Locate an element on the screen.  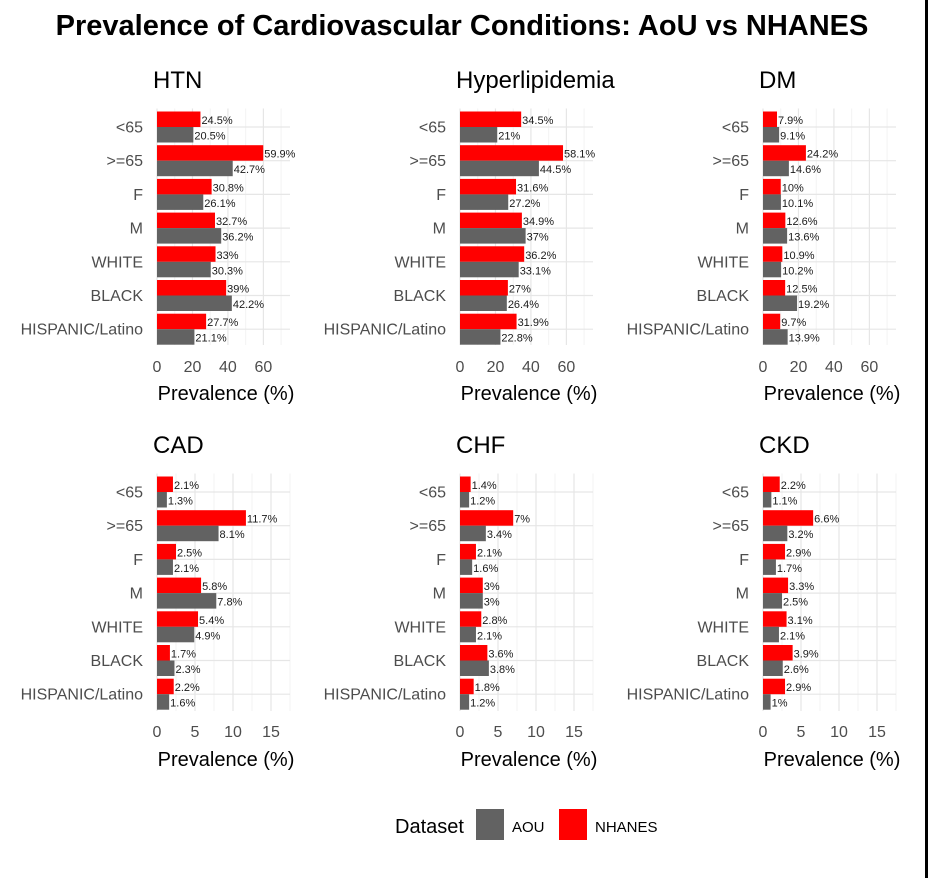
data-label-aou: 1.3% is located at coordinates (180, 502).